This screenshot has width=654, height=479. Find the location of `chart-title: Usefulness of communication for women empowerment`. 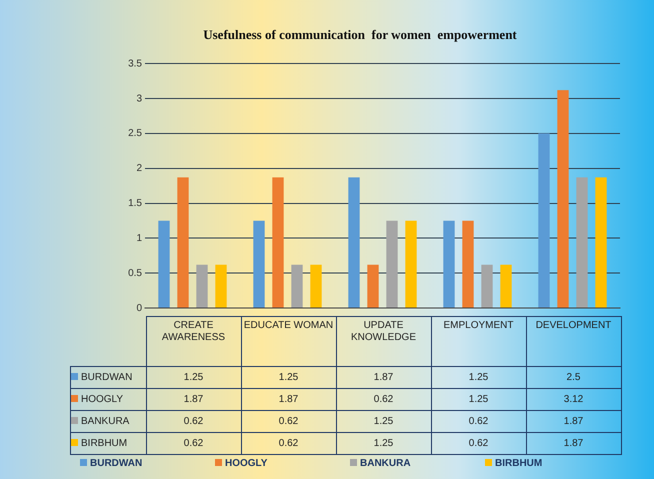

chart-title: Usefulness of communication for women empowerment is located at coordinates (360, 34).